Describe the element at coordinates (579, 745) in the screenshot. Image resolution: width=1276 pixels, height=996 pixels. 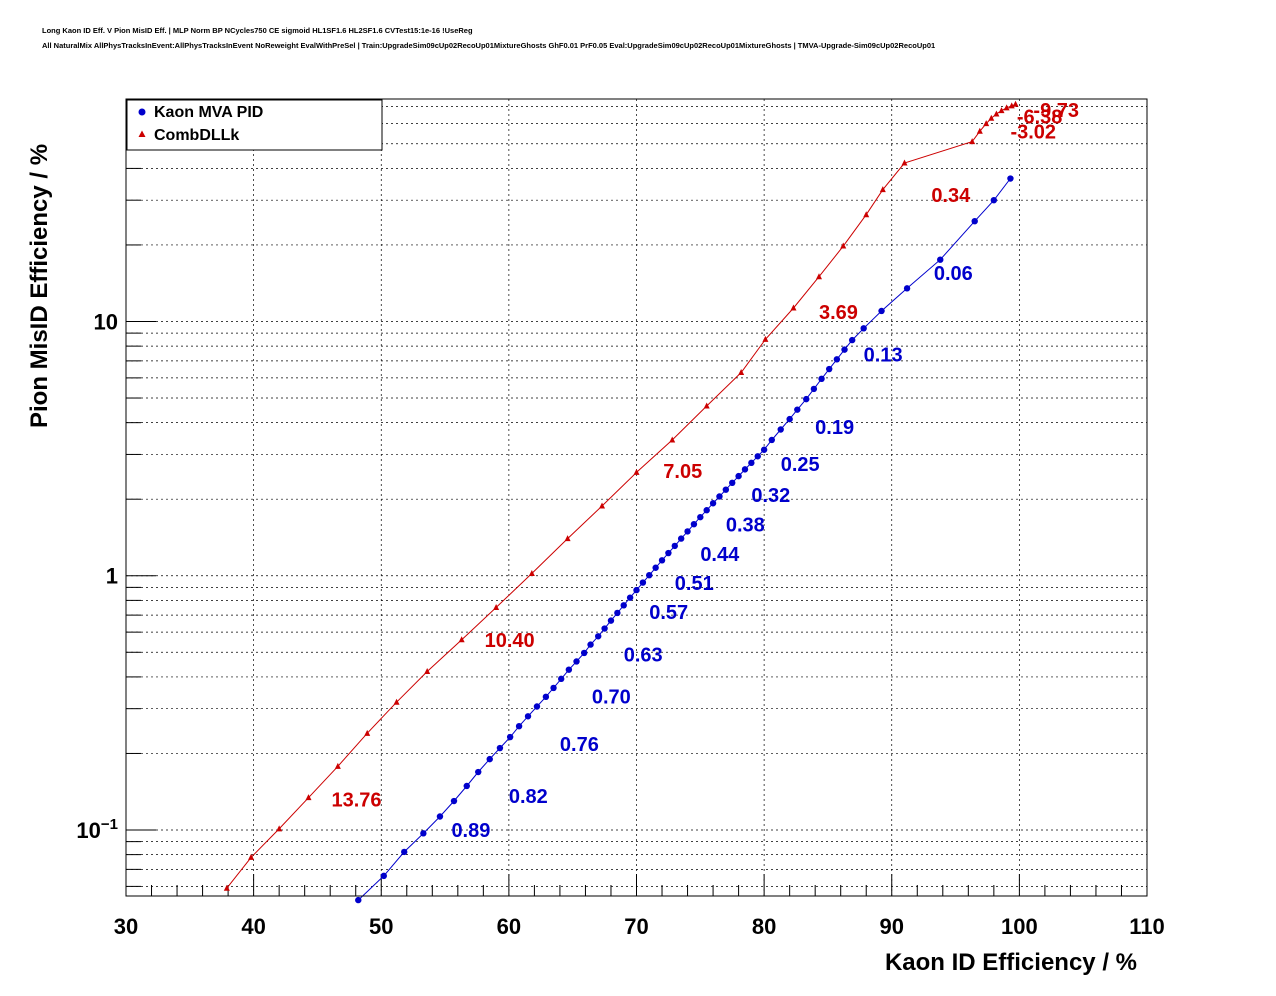
I see `annotation-label: 0.76` at that location.